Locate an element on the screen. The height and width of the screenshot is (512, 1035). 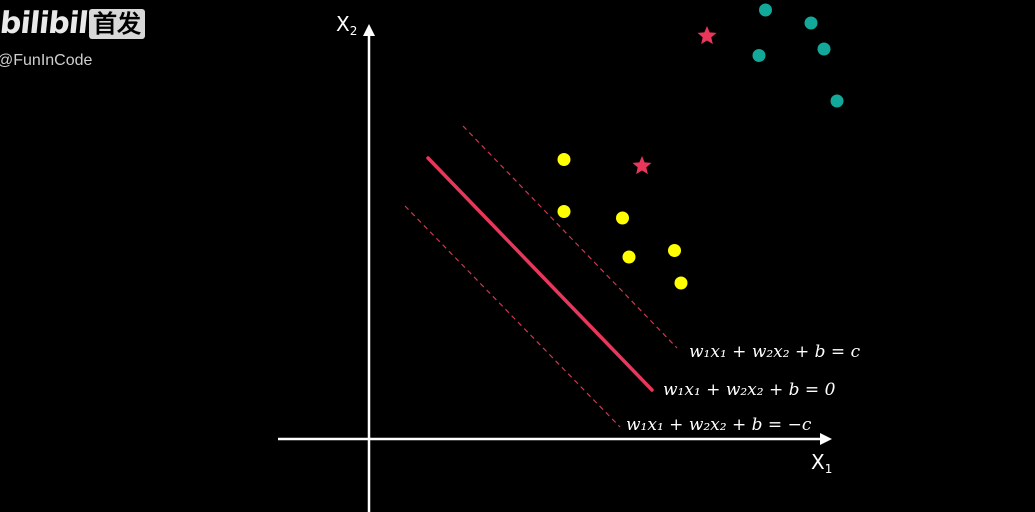
x-axis-label-sub: 1 is located at coordinates (829, 469).